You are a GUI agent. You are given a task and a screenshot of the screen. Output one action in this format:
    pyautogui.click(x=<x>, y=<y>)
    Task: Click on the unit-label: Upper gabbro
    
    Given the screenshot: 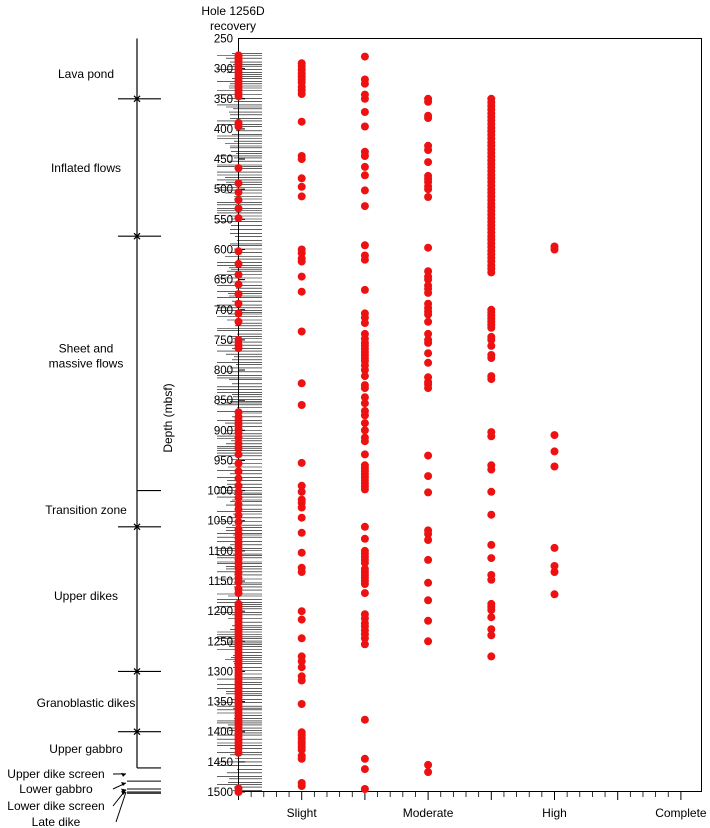 What is the action you would take?
    pyautogui.click(x=86, y=749)
    